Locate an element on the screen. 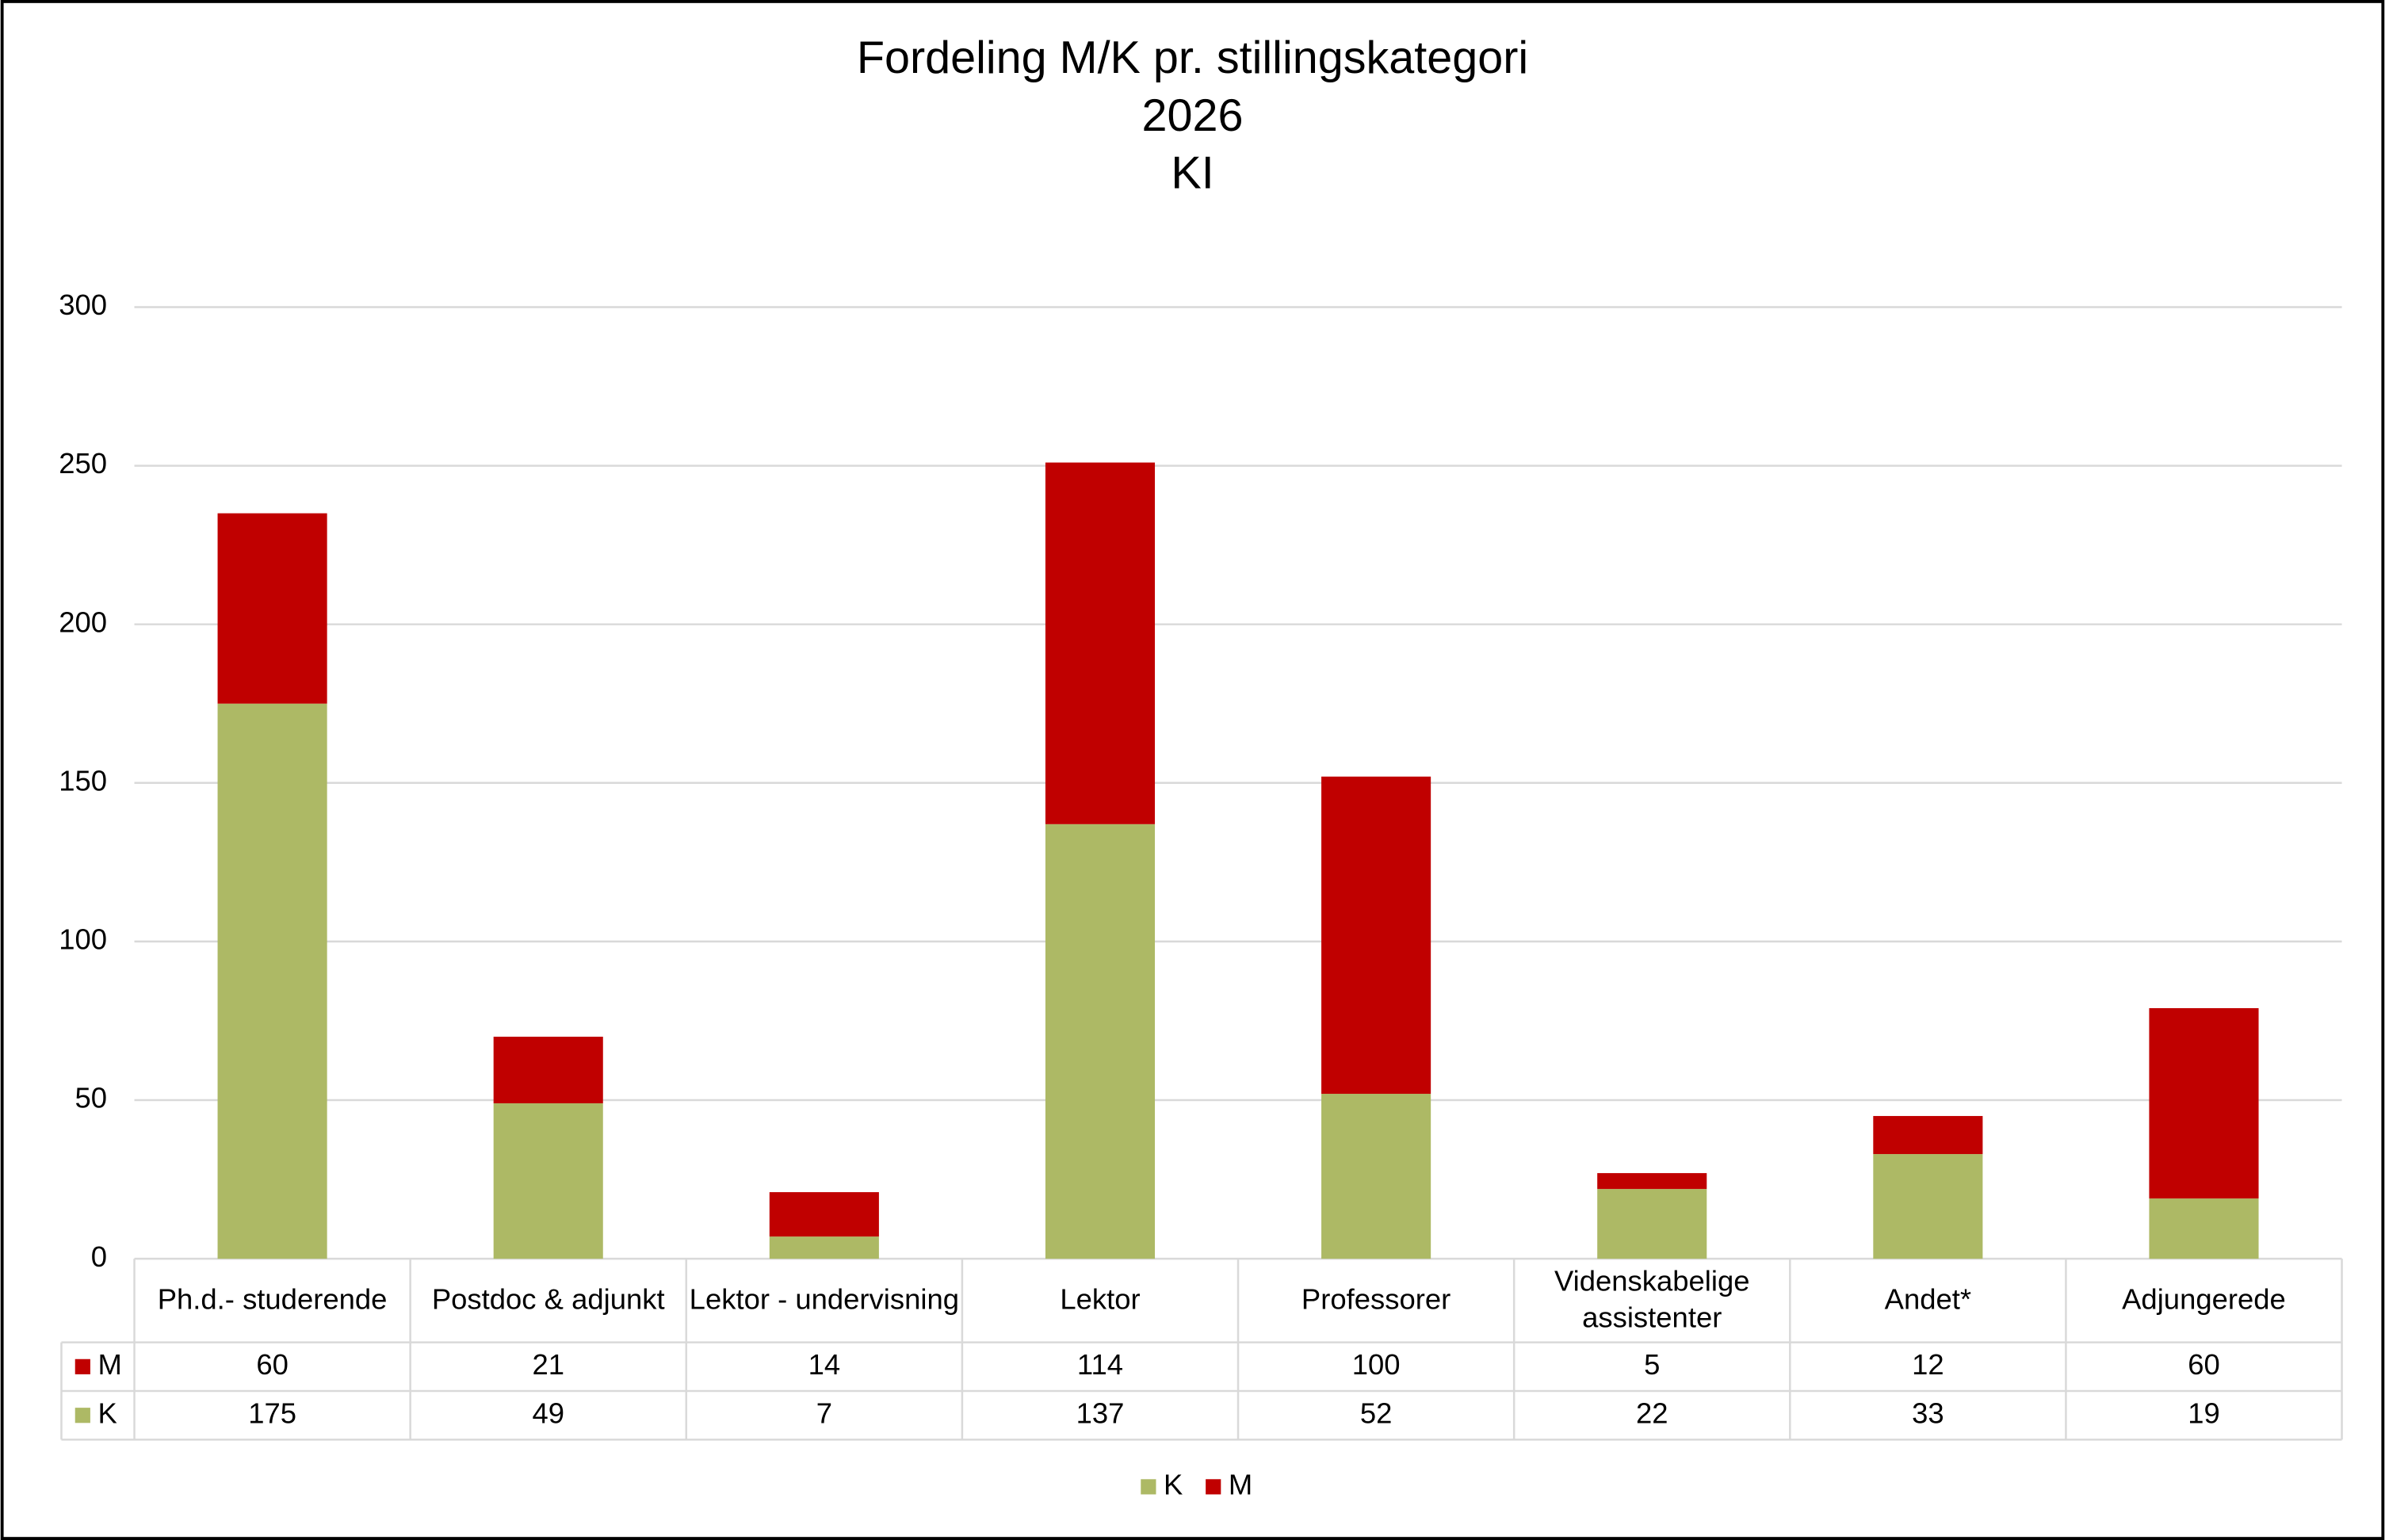  y-tick-label: 150 is located at coordinates (83, 780).